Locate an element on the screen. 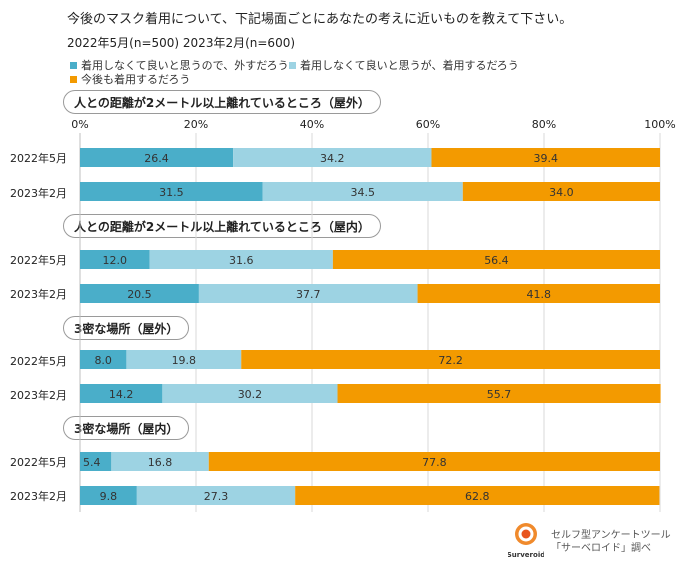 The height and width of the screenshot is (565, 688). bar-value-label-g4-r1-s2: 16.8 is located at coordinates (160, 462).